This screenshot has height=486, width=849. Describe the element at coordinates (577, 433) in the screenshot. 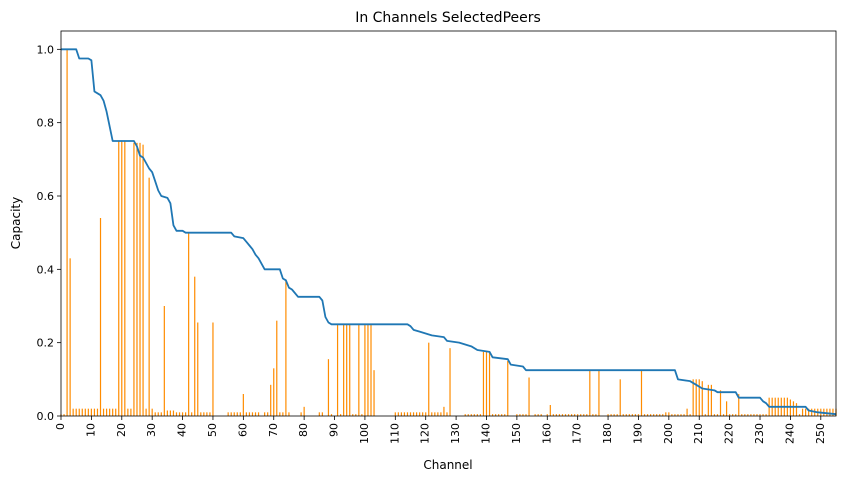

I see `x-tick-label-17: 170` at that location.